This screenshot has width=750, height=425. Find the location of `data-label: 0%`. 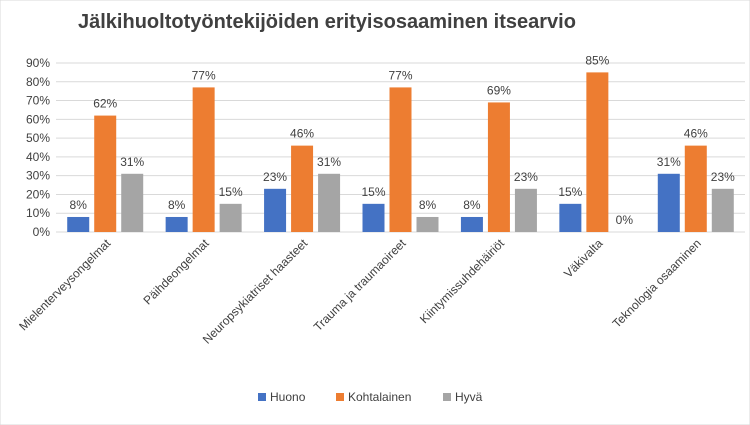

data-label: 0% is located at coordinates (625, 220).